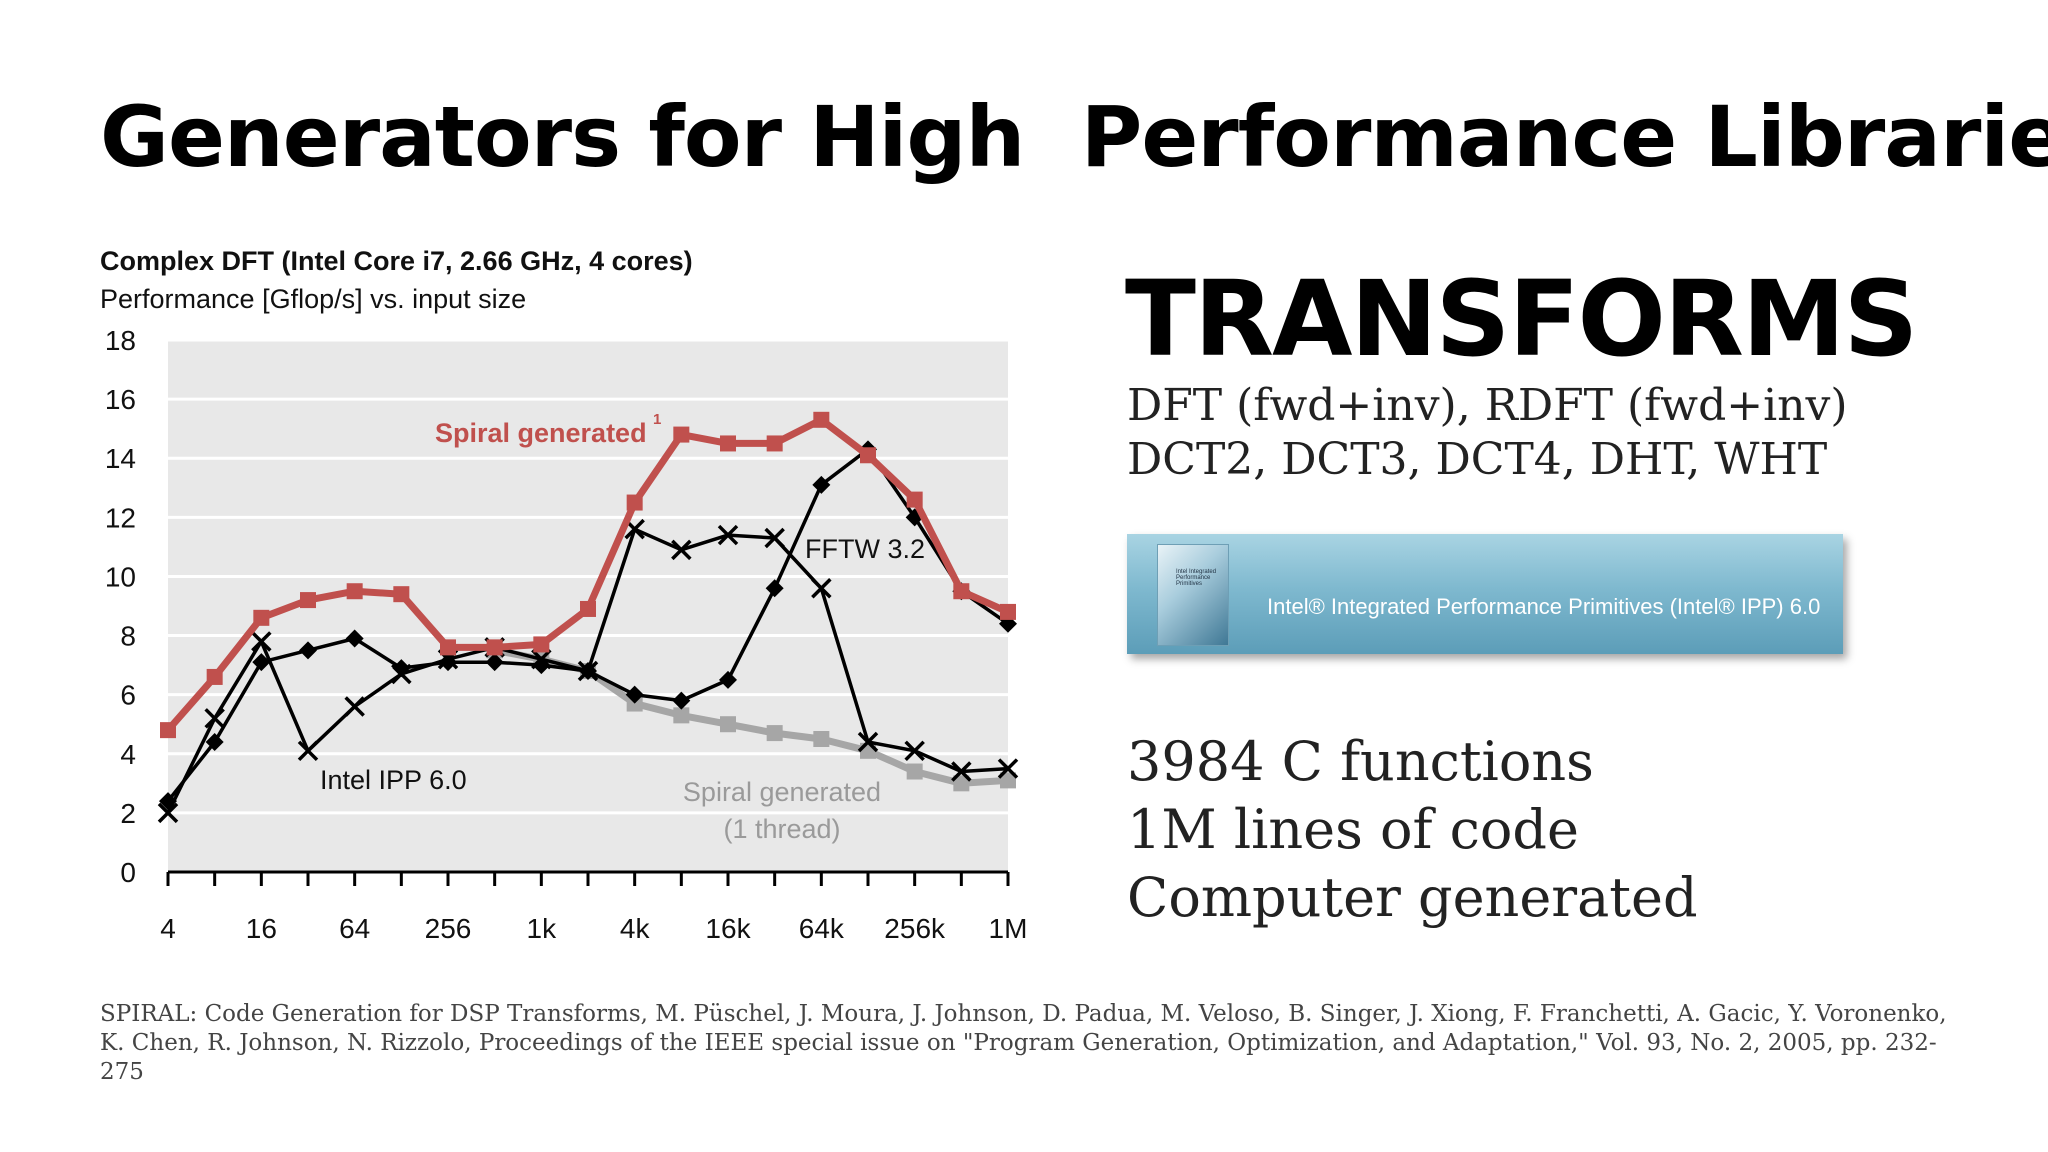  Describe the element at coordinates (120, 340) in the screenshot. I see `y-tick-label: 18` at that location.